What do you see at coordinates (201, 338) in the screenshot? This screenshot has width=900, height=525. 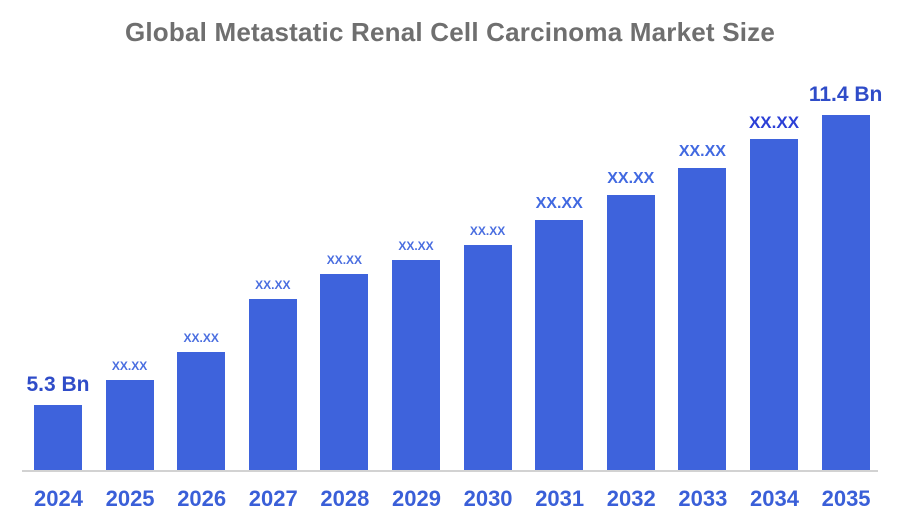 I see `bar-value-label-2026: XX.XX` at bounding box center [201, 338].